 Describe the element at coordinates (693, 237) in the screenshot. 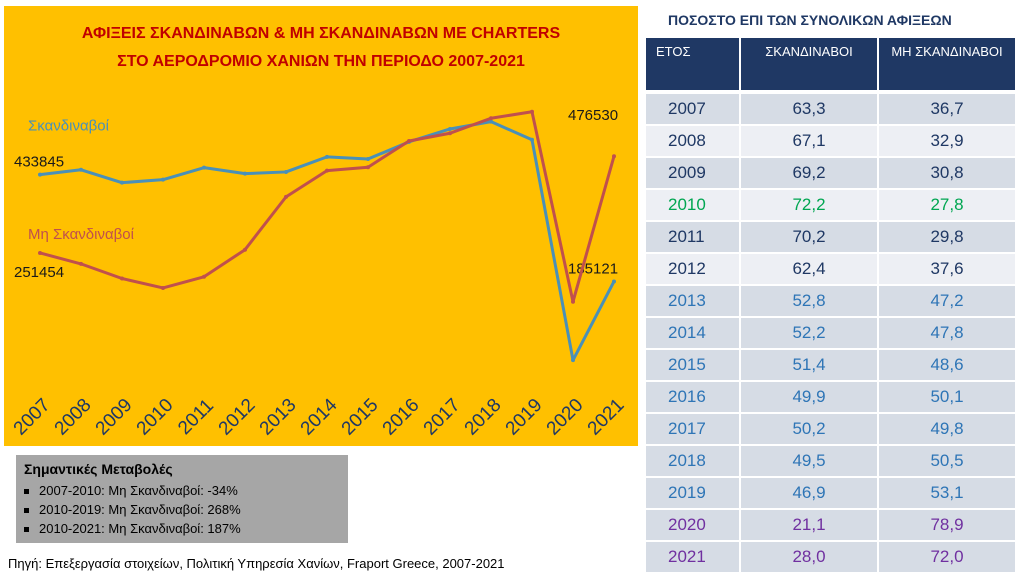

I see `cell-year: 2011` at that location.